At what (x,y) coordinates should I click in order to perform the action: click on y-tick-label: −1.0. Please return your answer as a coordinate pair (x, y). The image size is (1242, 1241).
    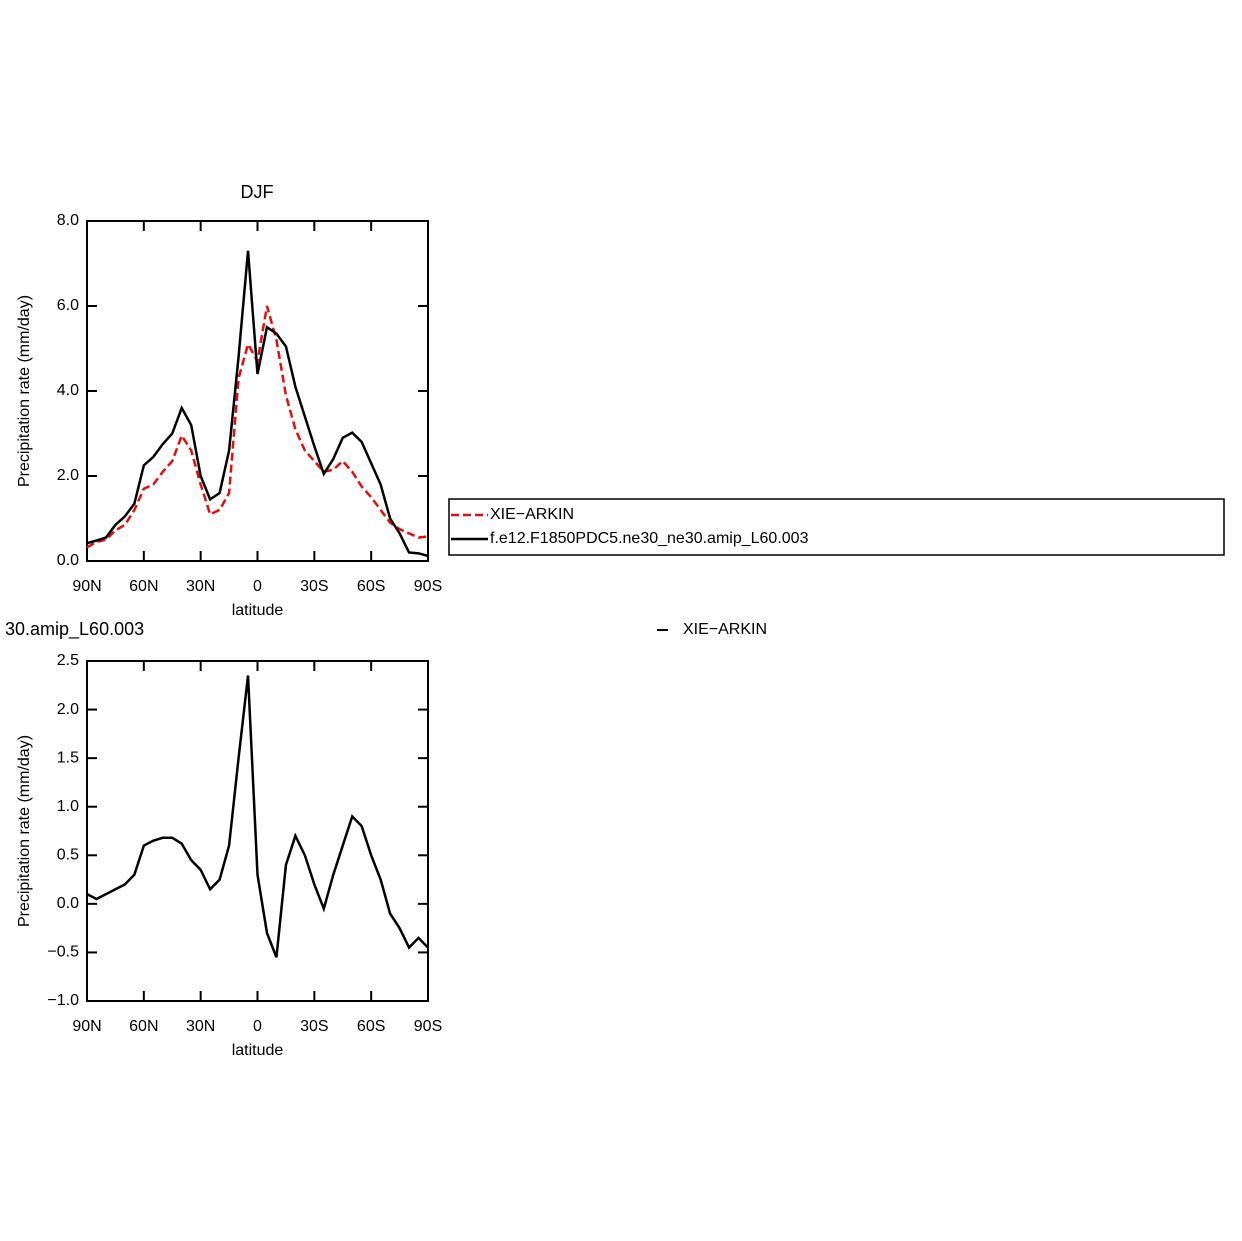
    Looking at the image, I should click on (63, 1000).